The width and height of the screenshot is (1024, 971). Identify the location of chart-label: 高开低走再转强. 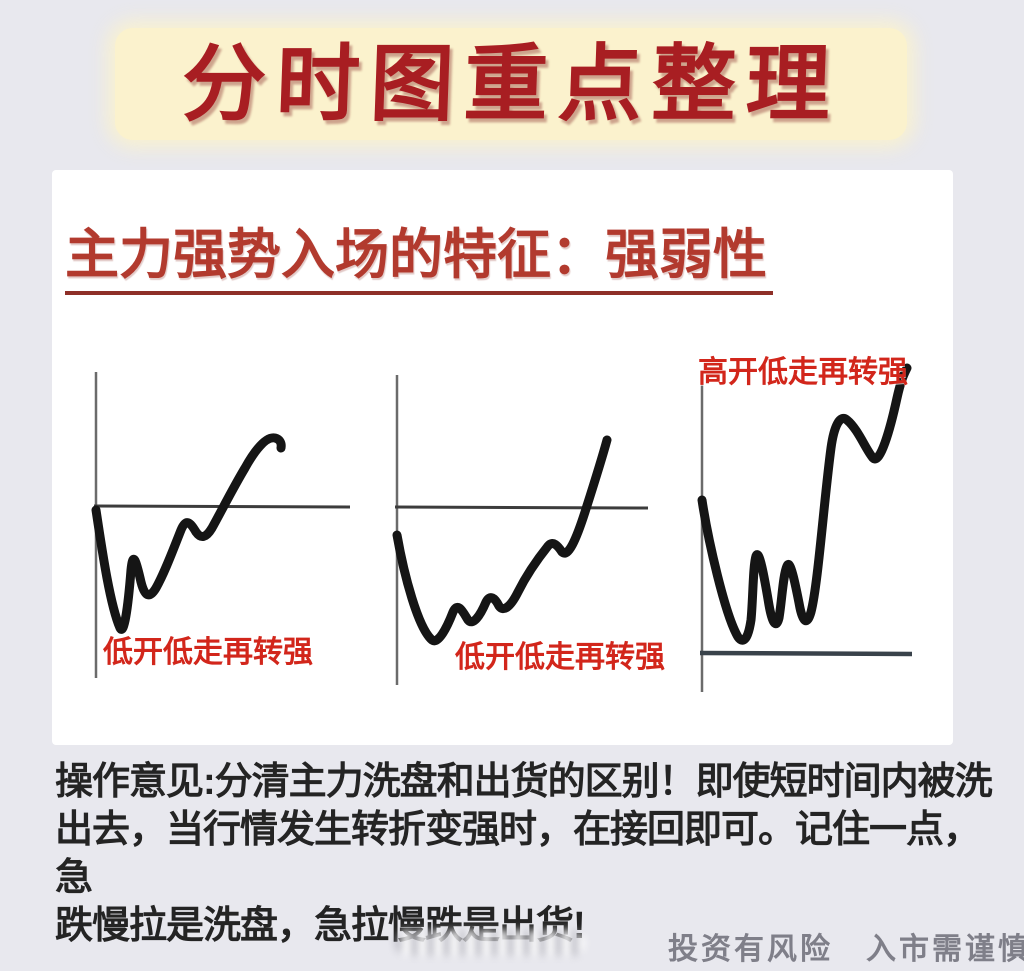
(803, 372).